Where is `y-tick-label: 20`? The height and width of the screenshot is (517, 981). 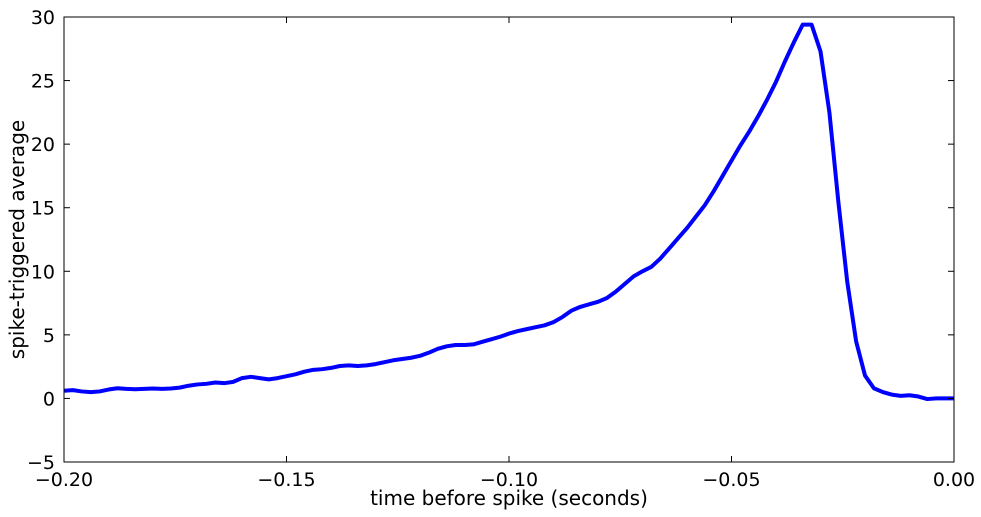 y-tick-label: 20 is located at coordinates (43, 145).